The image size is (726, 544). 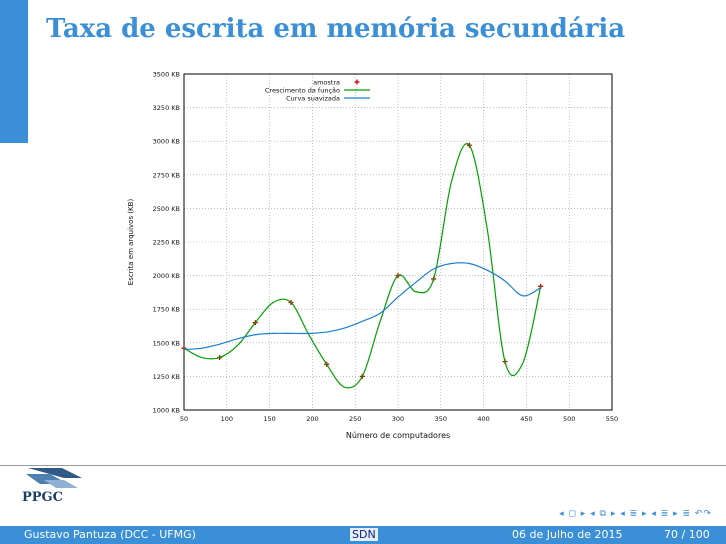 What do you see at coordinates (336, 29) in the screenshot?
I see `slide-title: Taxa de escrita em memória secundária` at bounding box center [336, 29].